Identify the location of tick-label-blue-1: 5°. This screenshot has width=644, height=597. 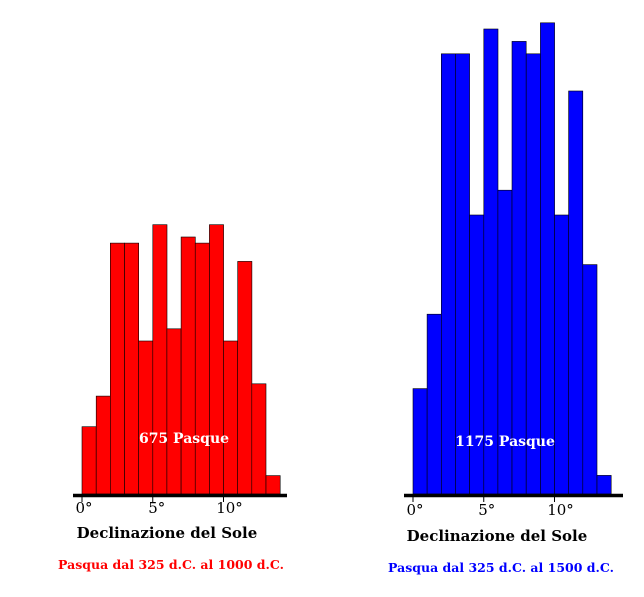
(486, 510).